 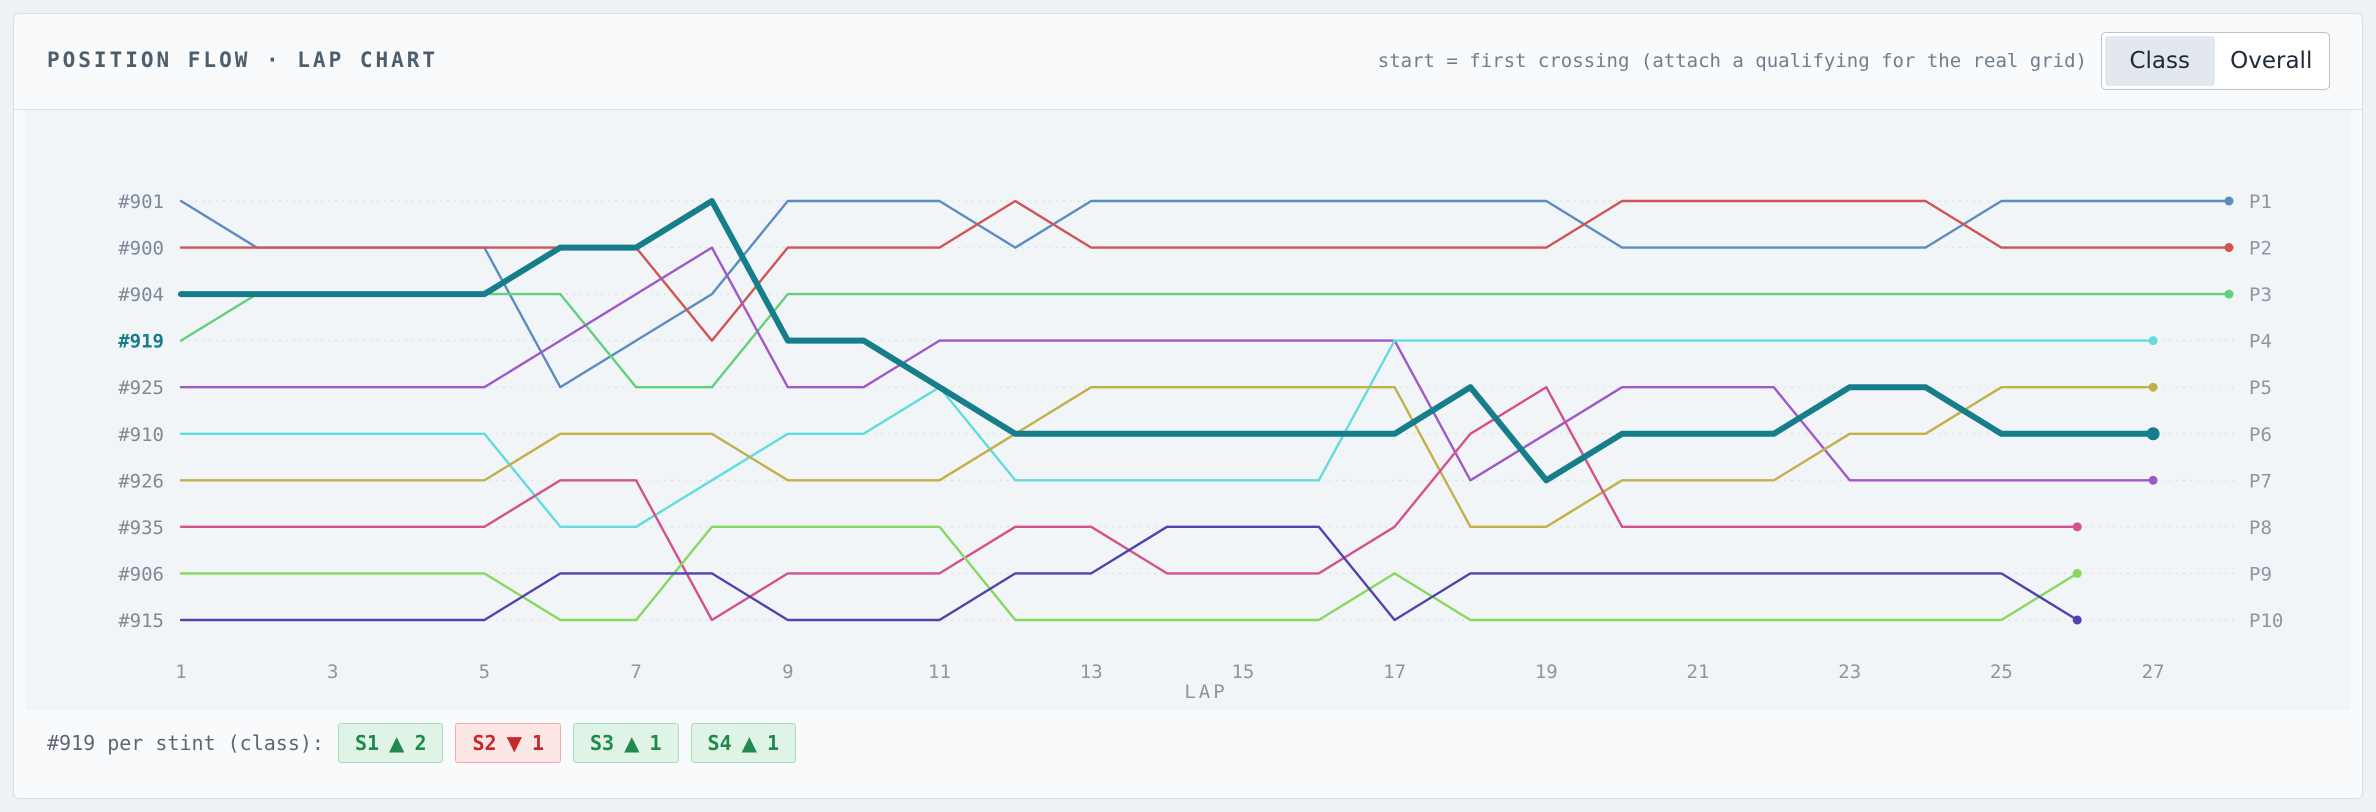 I want to click on stint-change: 2, so click(x=420, y=743).